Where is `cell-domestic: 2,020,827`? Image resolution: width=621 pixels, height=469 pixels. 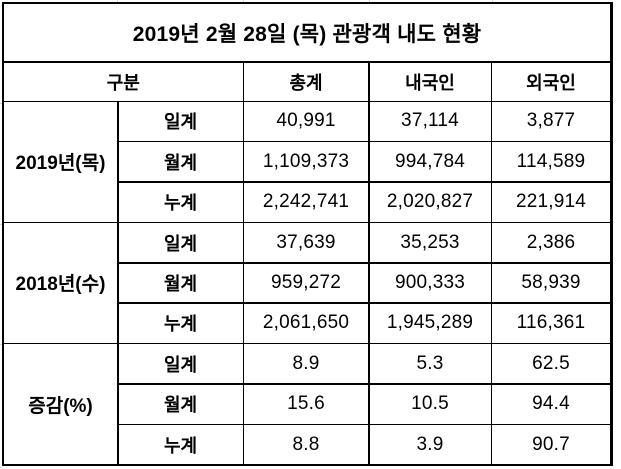 cell-domestic: 2,020,827 is located at coordinates (430, 202).